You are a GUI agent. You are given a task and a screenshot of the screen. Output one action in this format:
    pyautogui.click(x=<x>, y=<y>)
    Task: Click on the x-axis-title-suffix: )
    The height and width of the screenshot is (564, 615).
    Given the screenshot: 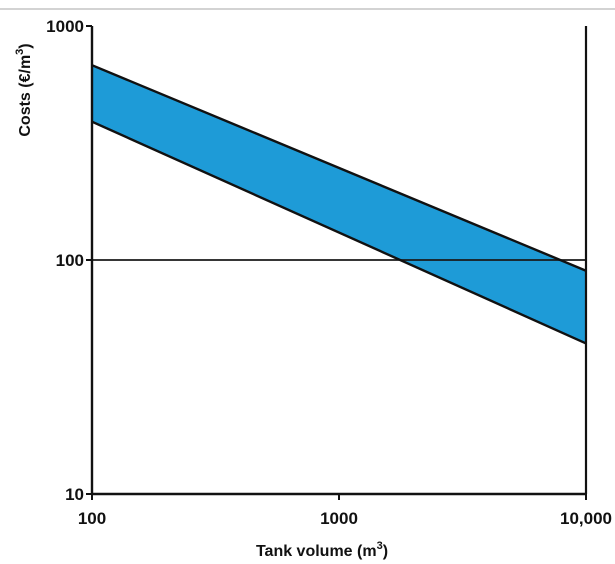 What is the action you would take?
    pyautogui.click(x=385, y=551)
    